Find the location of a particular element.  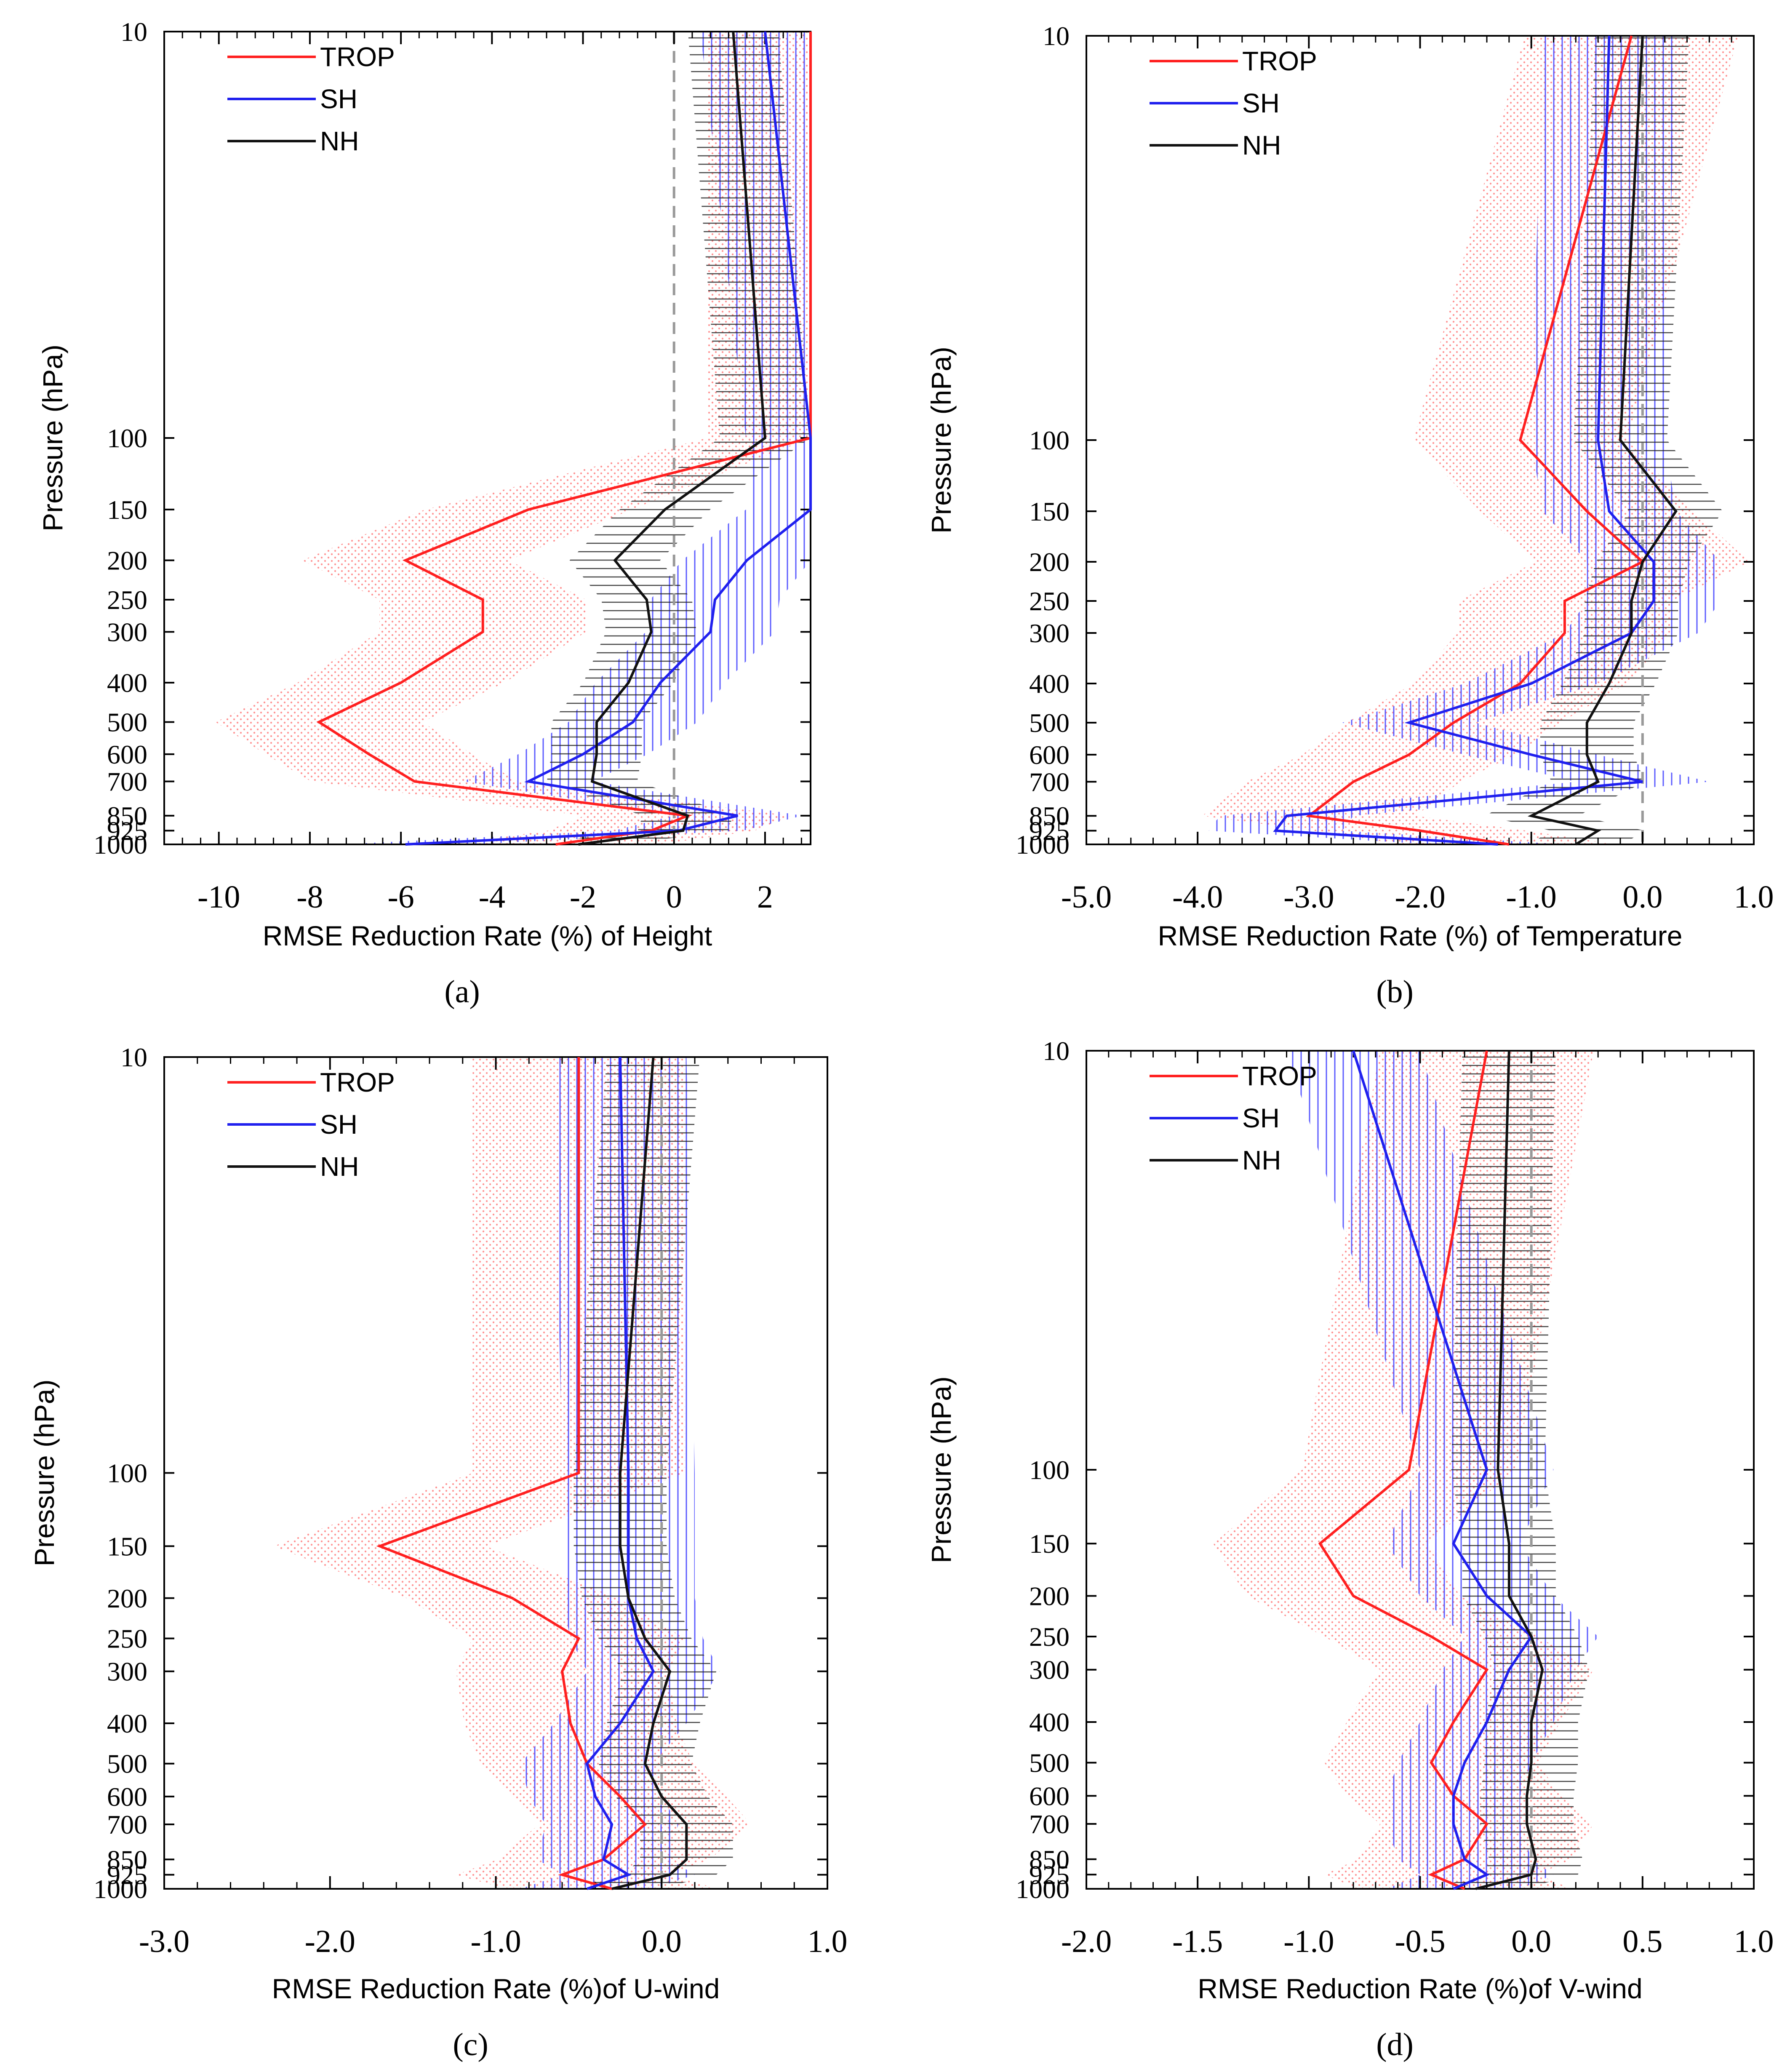

spread-envelope-sh is located at coordinates (576, 438).